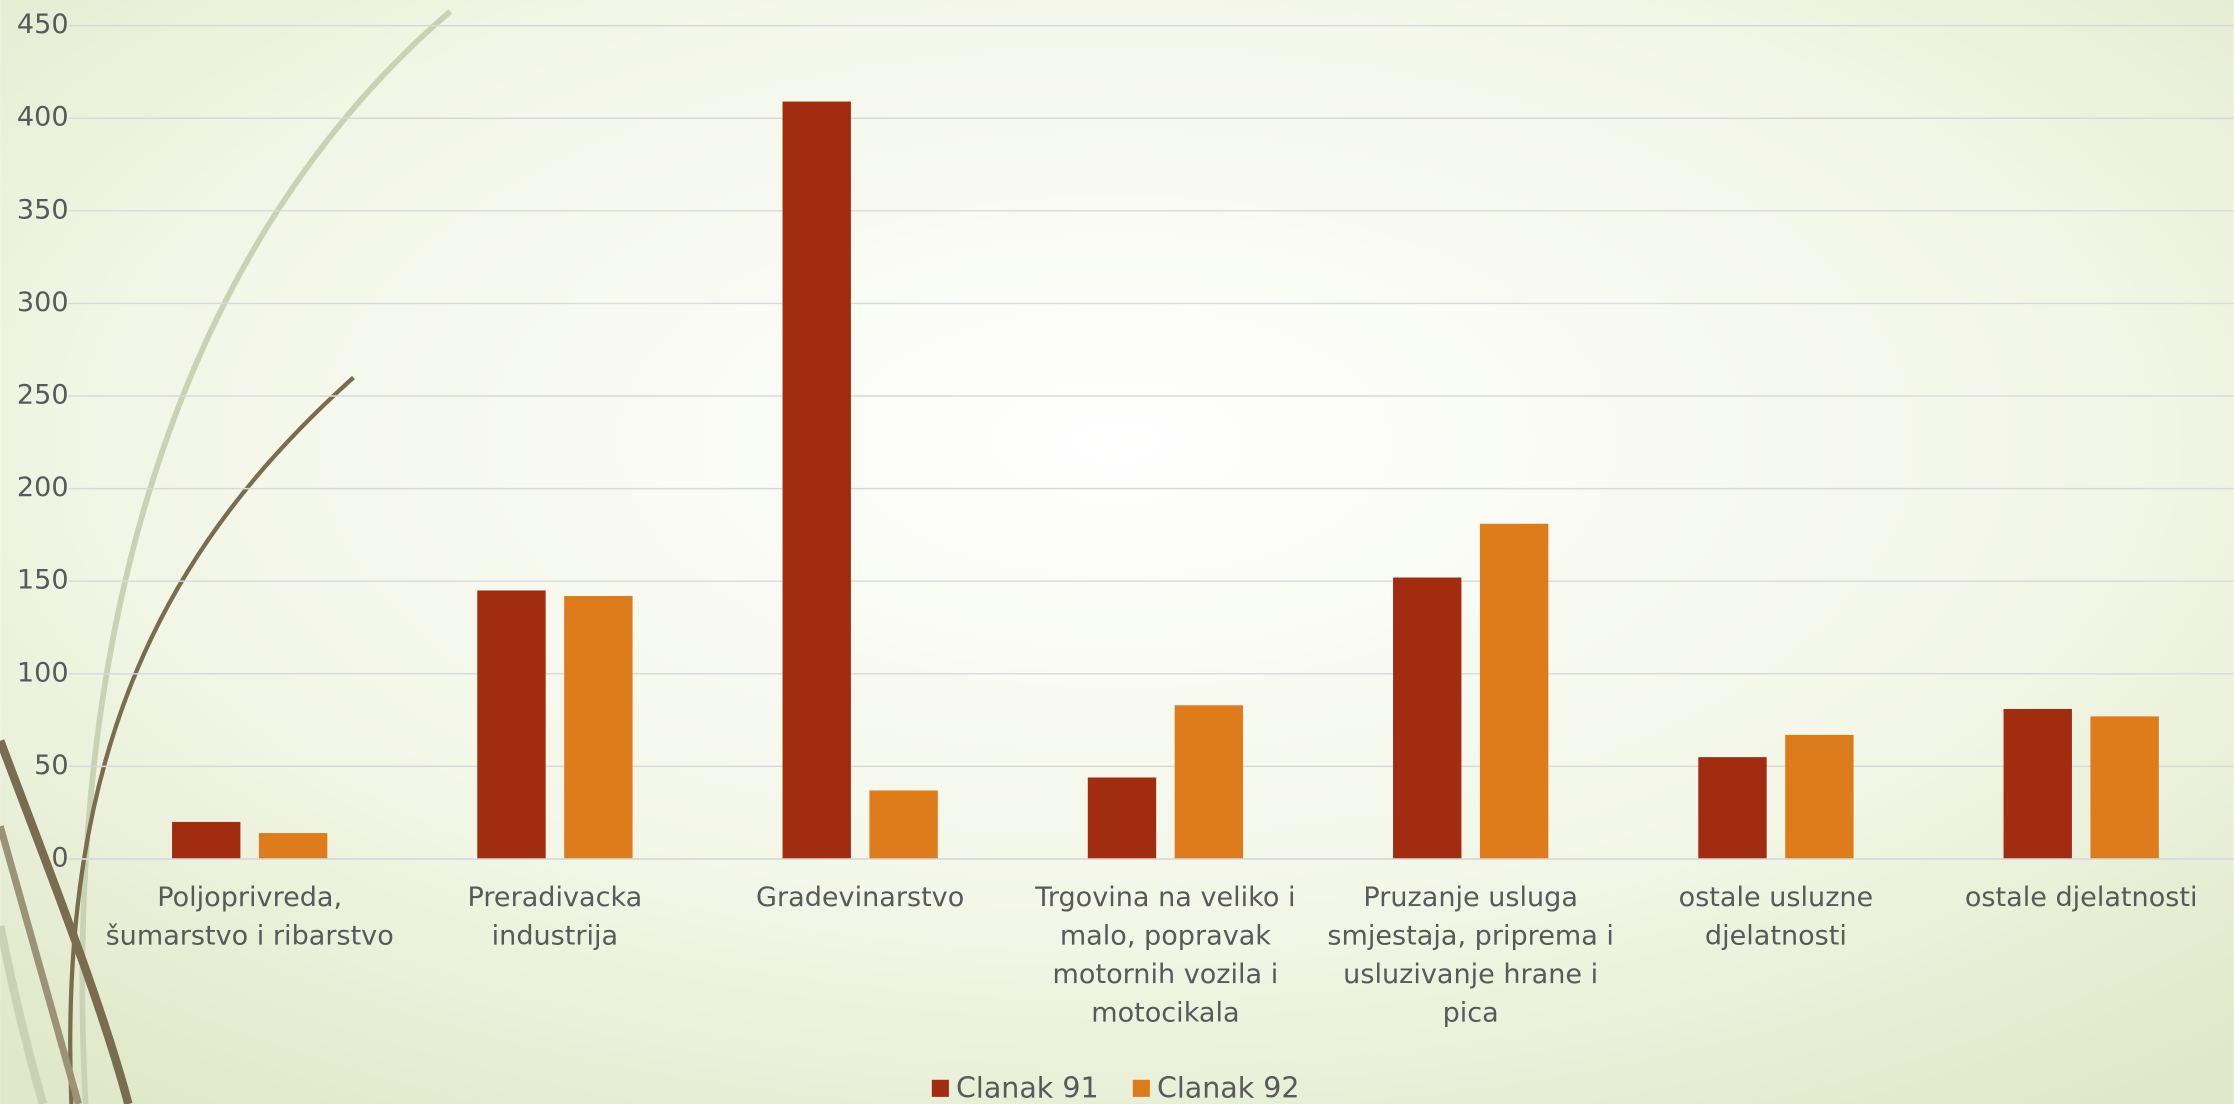  Describe the element at coordinates (43, 580) in the screenshot. I see `y-tick-label: 150` at that location.